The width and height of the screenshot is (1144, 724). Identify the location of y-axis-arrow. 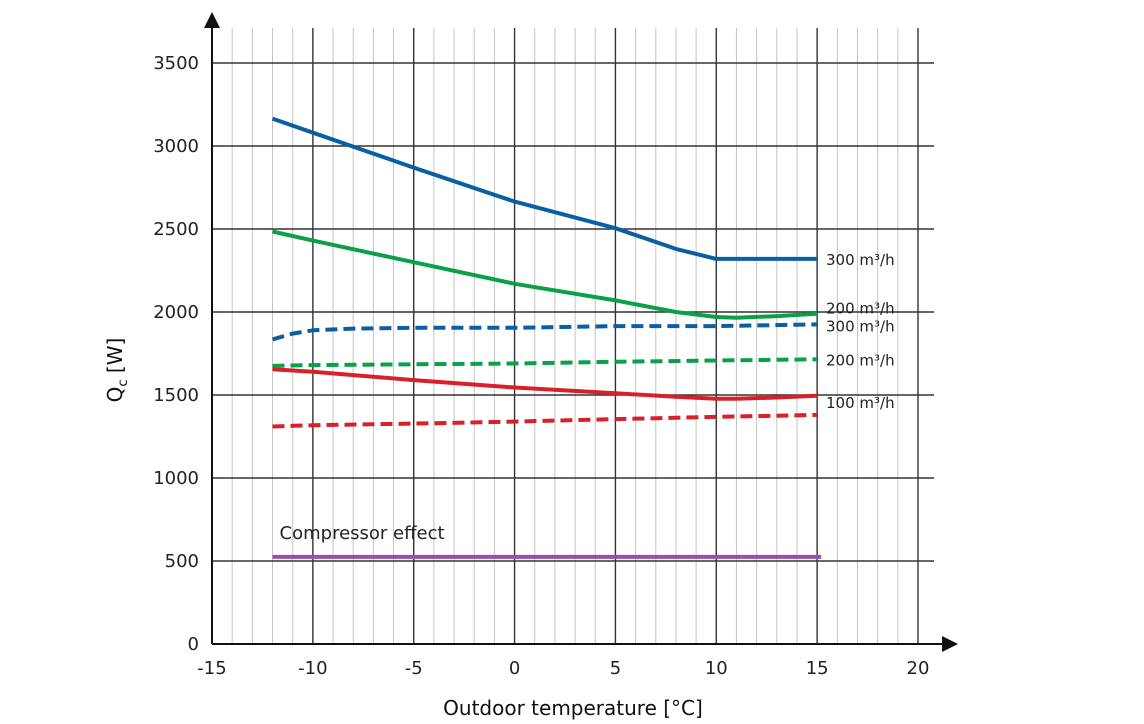
(212, 20).